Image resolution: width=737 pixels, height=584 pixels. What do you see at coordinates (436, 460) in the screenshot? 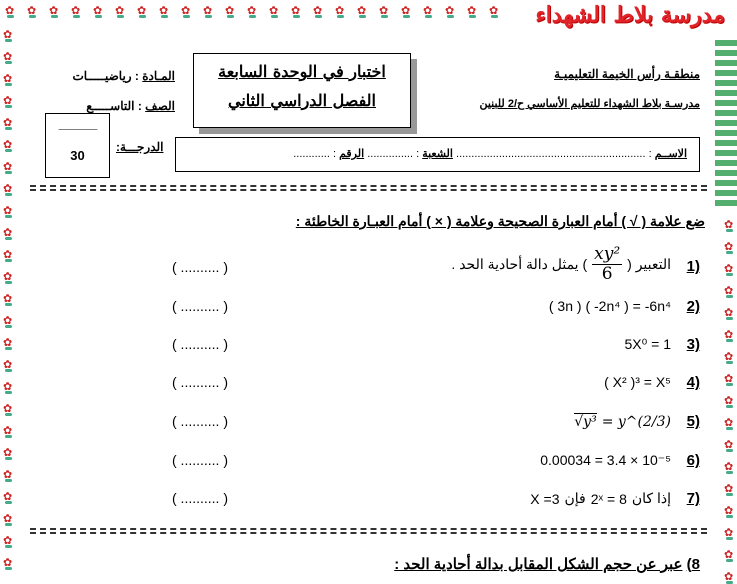
I see `question-6: 6) 0.00034 = 3.4 × 10⁻⁵( .......... )` at bounding box center [436, 460].